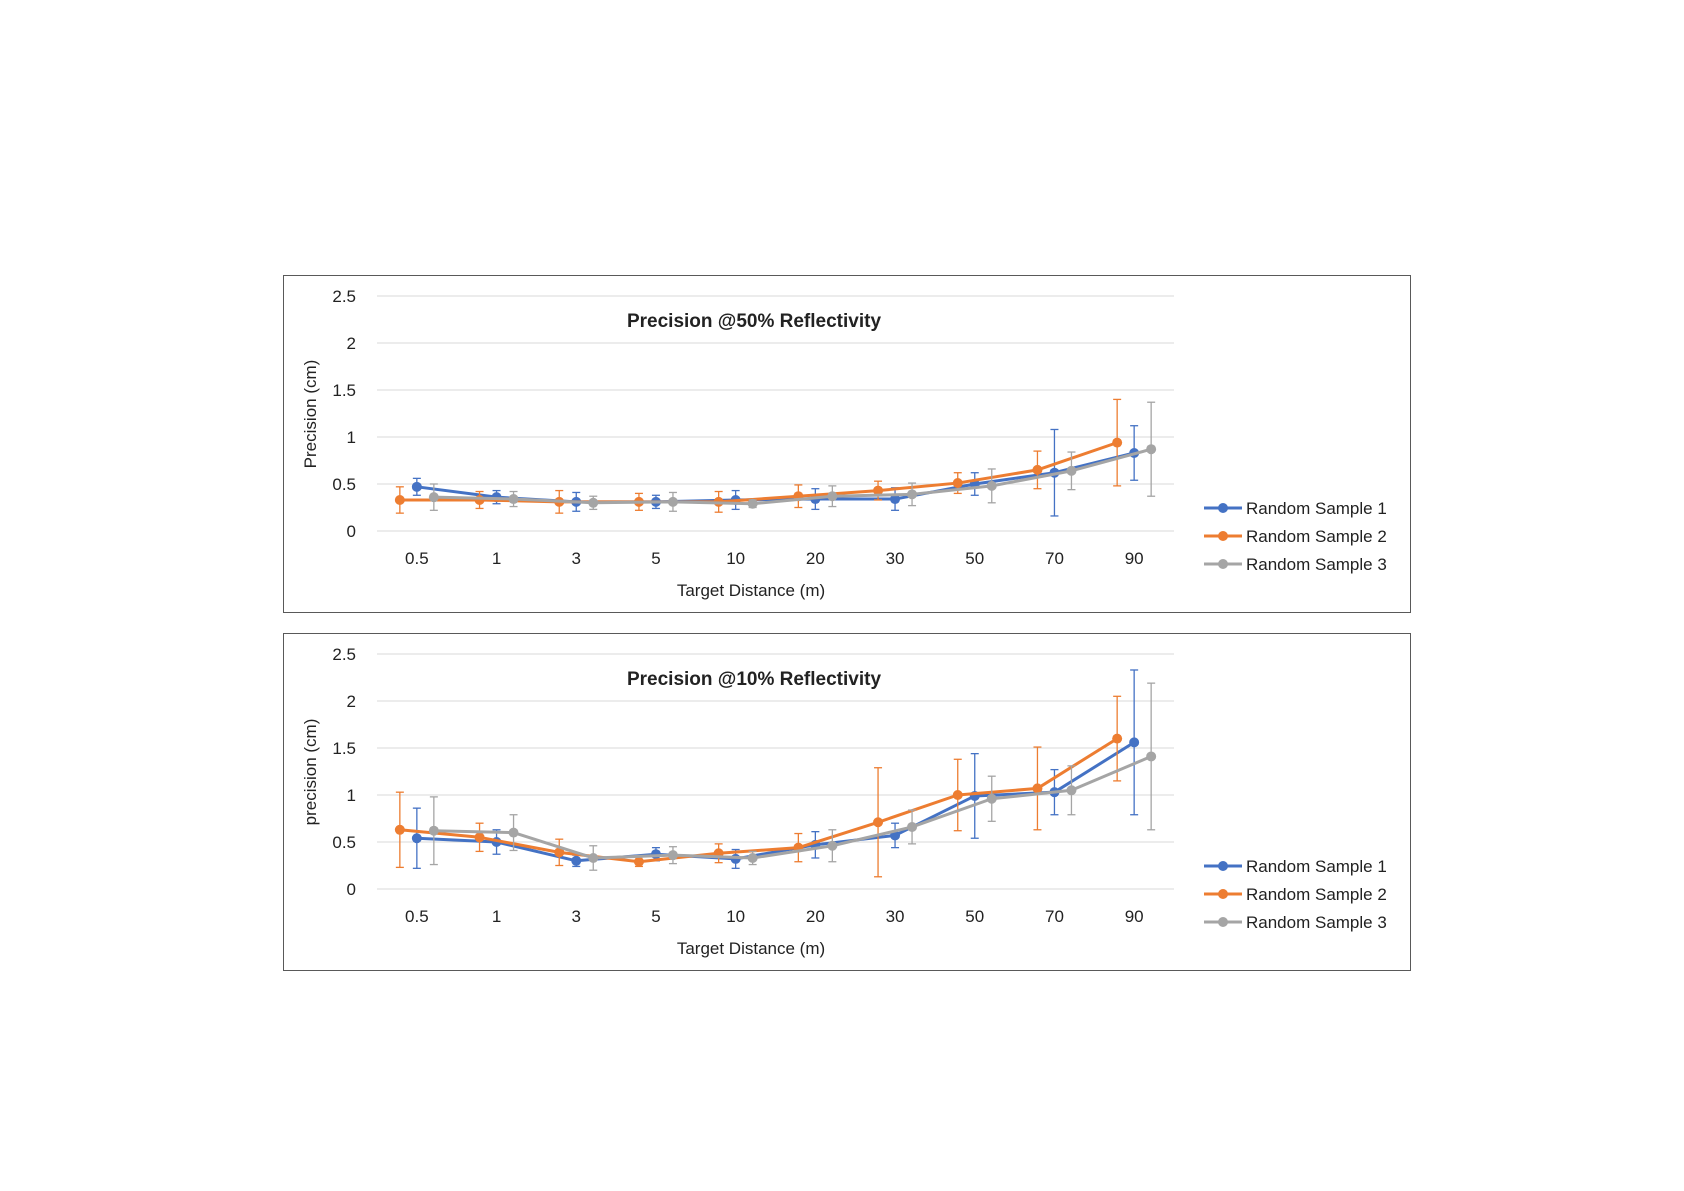 This screenshot has height=1191, width=1684. I want to click on y-axis-title: Precision (cm), so click(310, 414).